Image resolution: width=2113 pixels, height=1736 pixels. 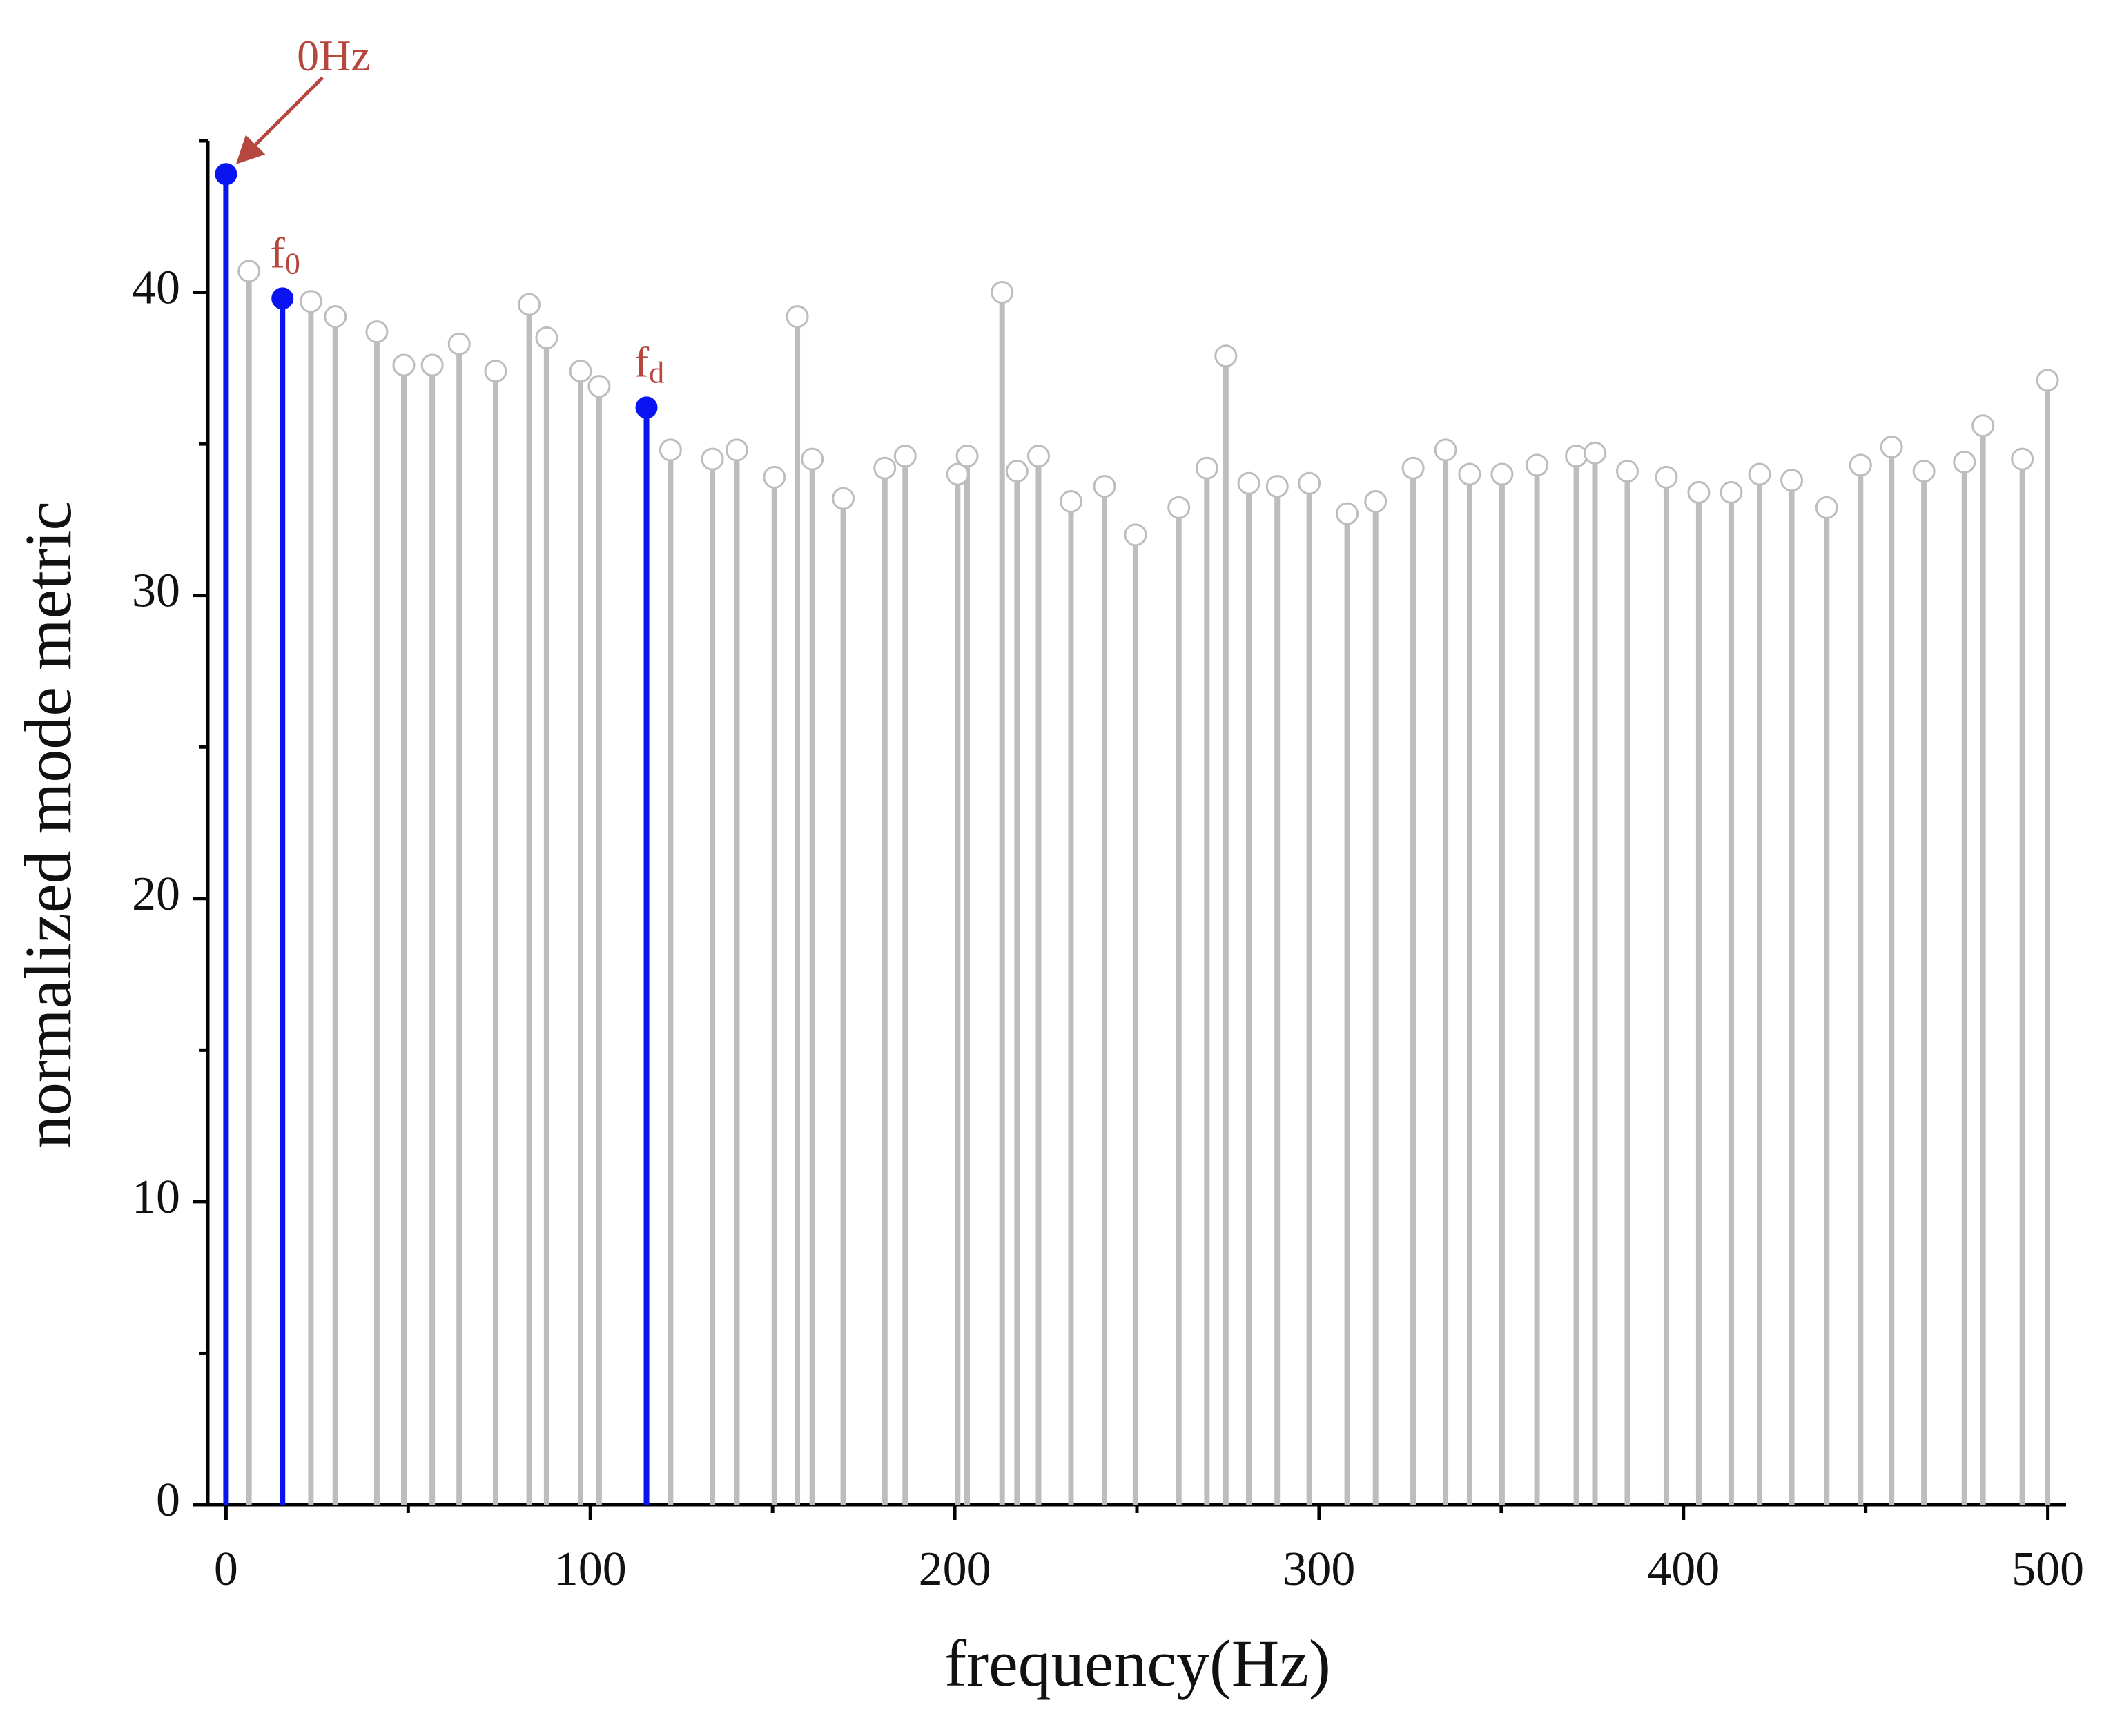 I want to click on annotation: 0Hz, so click(x=334, y=55).